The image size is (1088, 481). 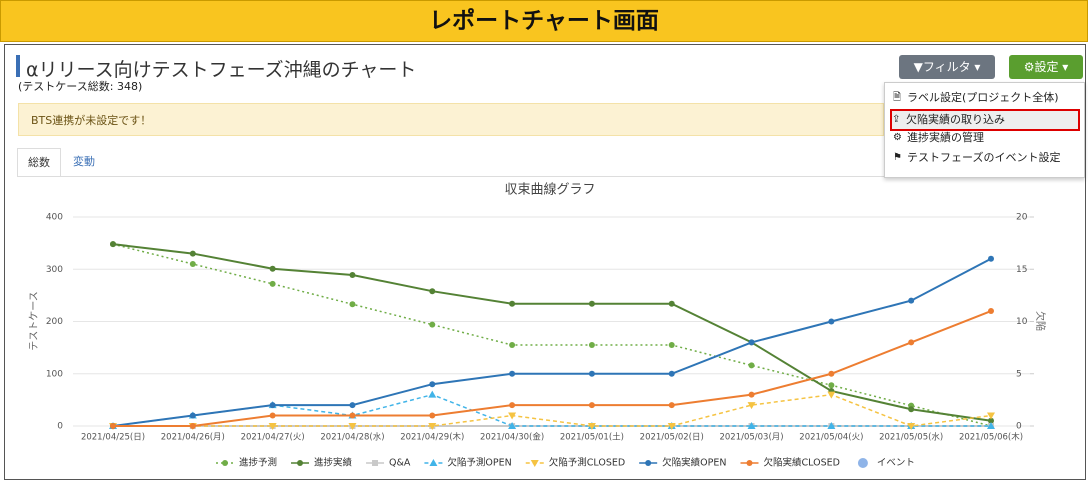 I want to click on menu-item: ⇪ 欠陥実績の取り込み, so click(x=985, y=120).